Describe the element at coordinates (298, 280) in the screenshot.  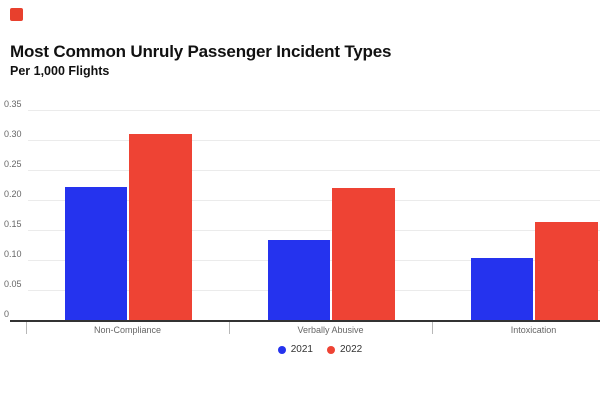
I see `bar-2021-verbally-abusive` at that location.